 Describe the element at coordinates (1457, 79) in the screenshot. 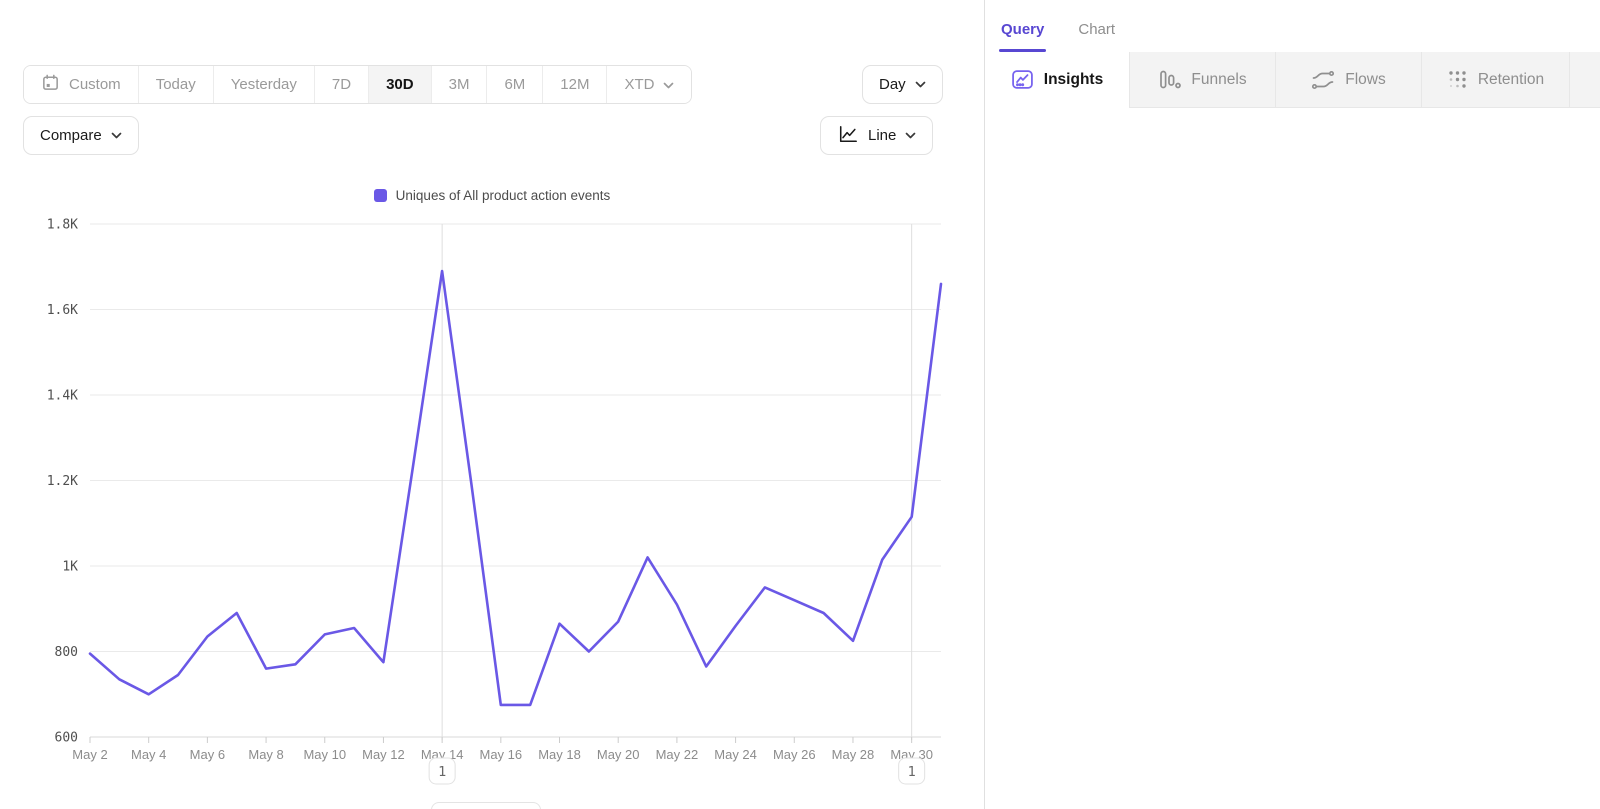

I see `retention-icon` at that location.